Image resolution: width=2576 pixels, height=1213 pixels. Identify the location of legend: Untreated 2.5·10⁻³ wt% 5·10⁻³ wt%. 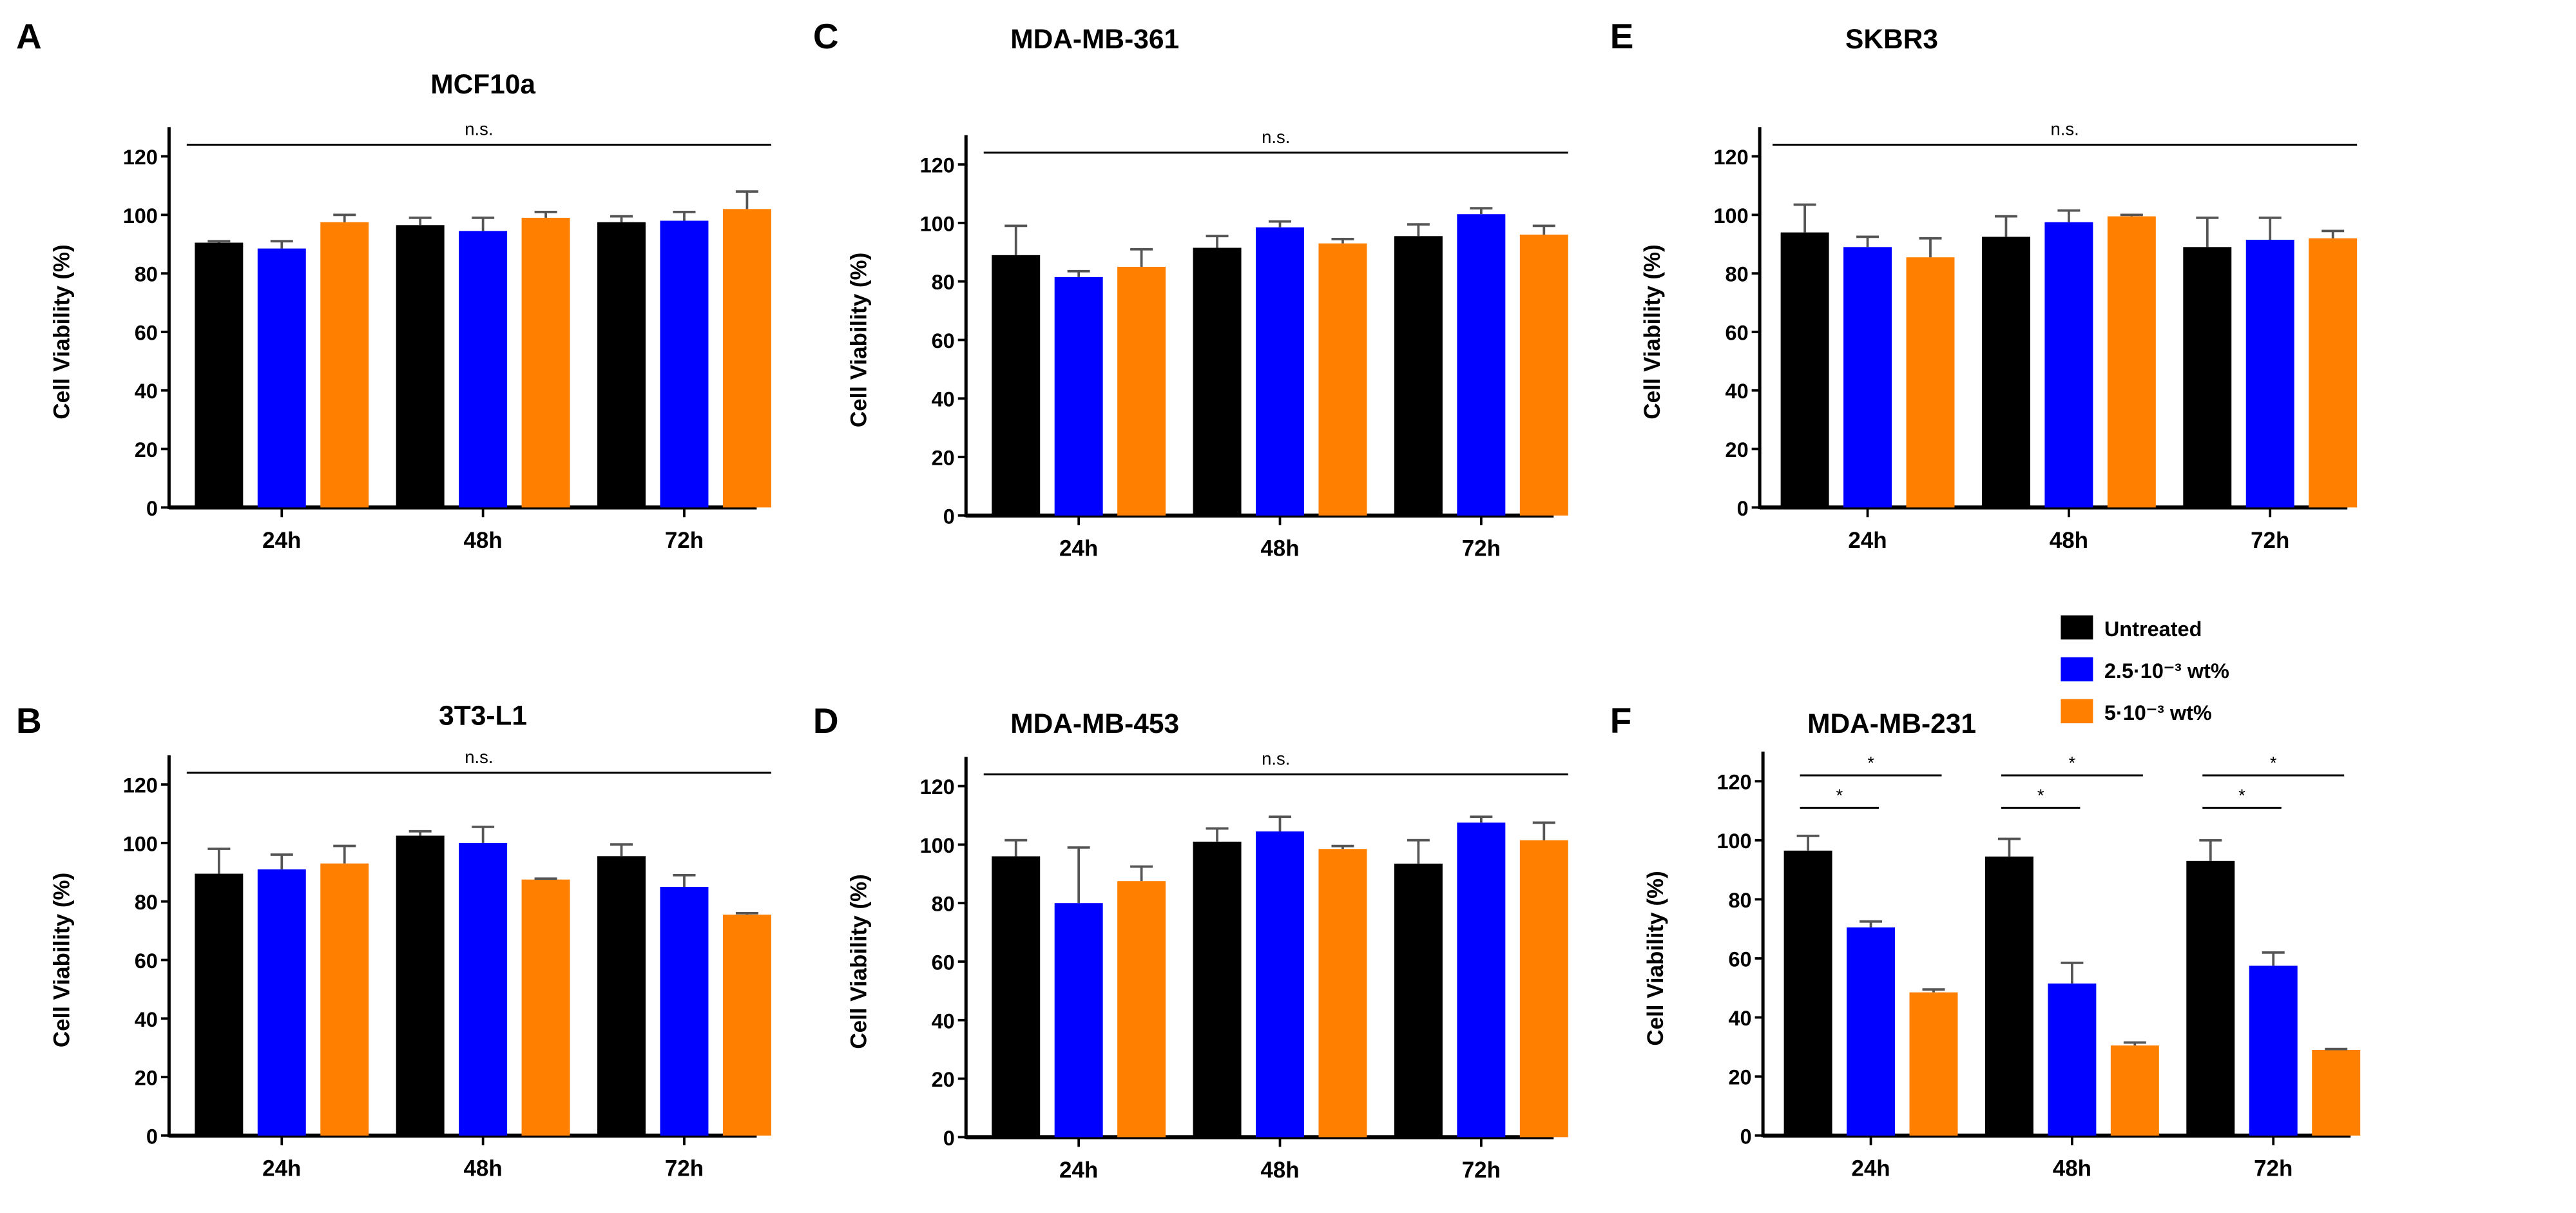
(2145, 669).